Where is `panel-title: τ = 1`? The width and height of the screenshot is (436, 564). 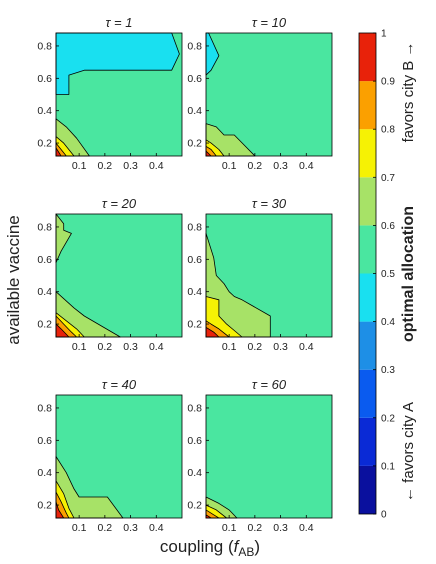 panel-title: τ = 1 is located at coordinates (119, 22).